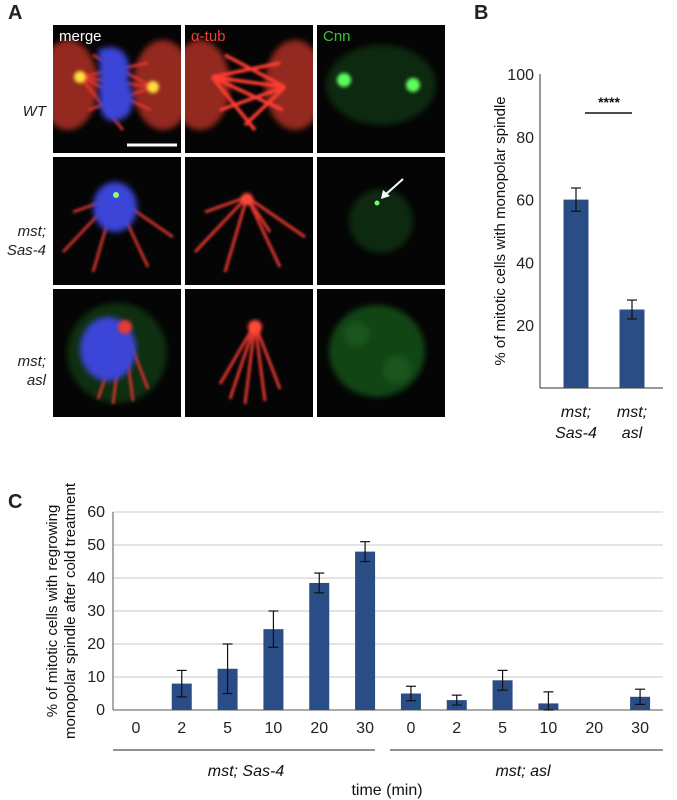 The height and width of the screenshot is (800, 677). What do you see at coordinates (249, 353) in the screenshot?
I see `micrograph-asl-tubulin` at bounding box center [249, 353].